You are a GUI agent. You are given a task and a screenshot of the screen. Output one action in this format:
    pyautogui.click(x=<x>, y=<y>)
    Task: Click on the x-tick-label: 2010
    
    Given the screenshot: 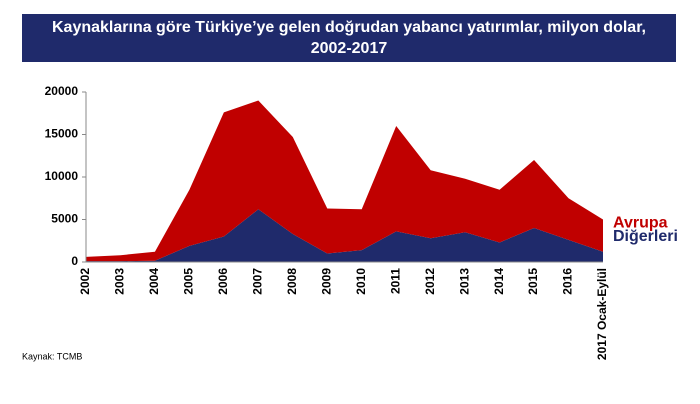 What is the action you would take?
    pyautogui.click(x=361, y=281)
    